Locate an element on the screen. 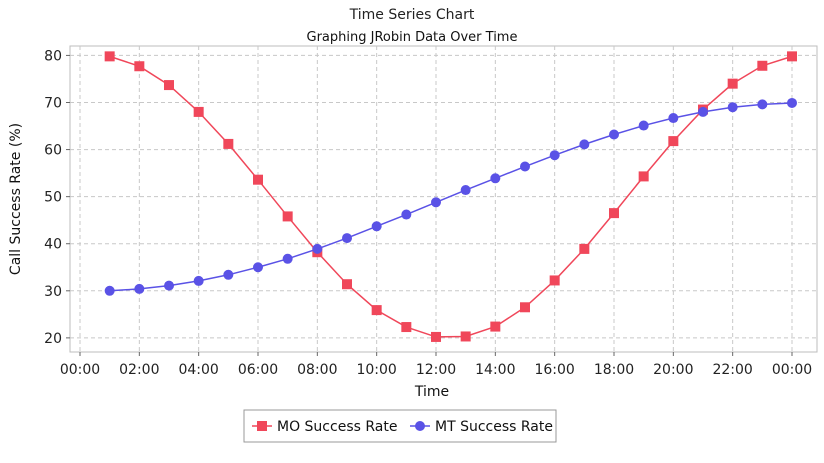 Image resolution: width=824 pixels, height=463 pixels. x-tick-label: 20:00 is located at coordinates (673, 370).